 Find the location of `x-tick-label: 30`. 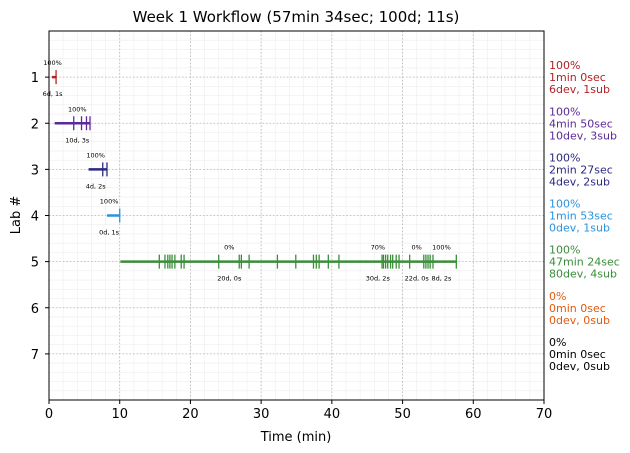

x-tick-label: 30 is located at coordinates (261, 414).